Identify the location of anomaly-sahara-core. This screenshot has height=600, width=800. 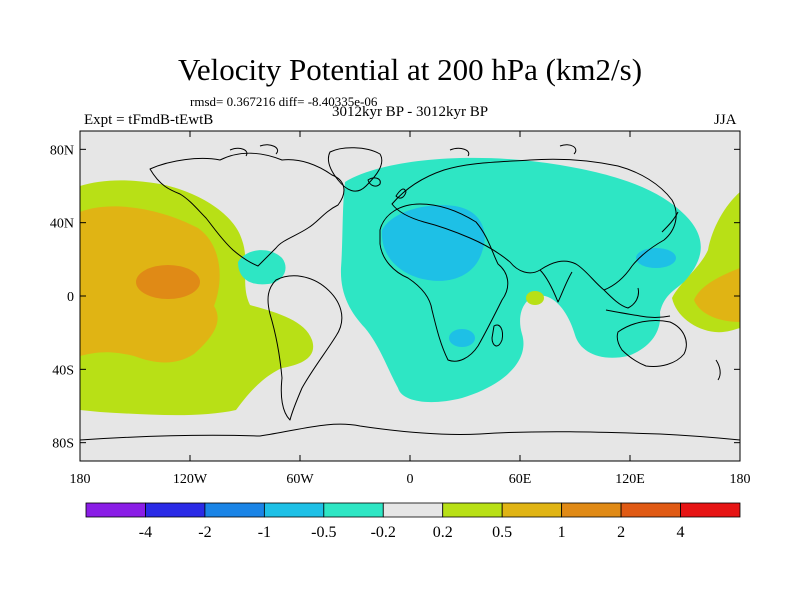
(433, 243).